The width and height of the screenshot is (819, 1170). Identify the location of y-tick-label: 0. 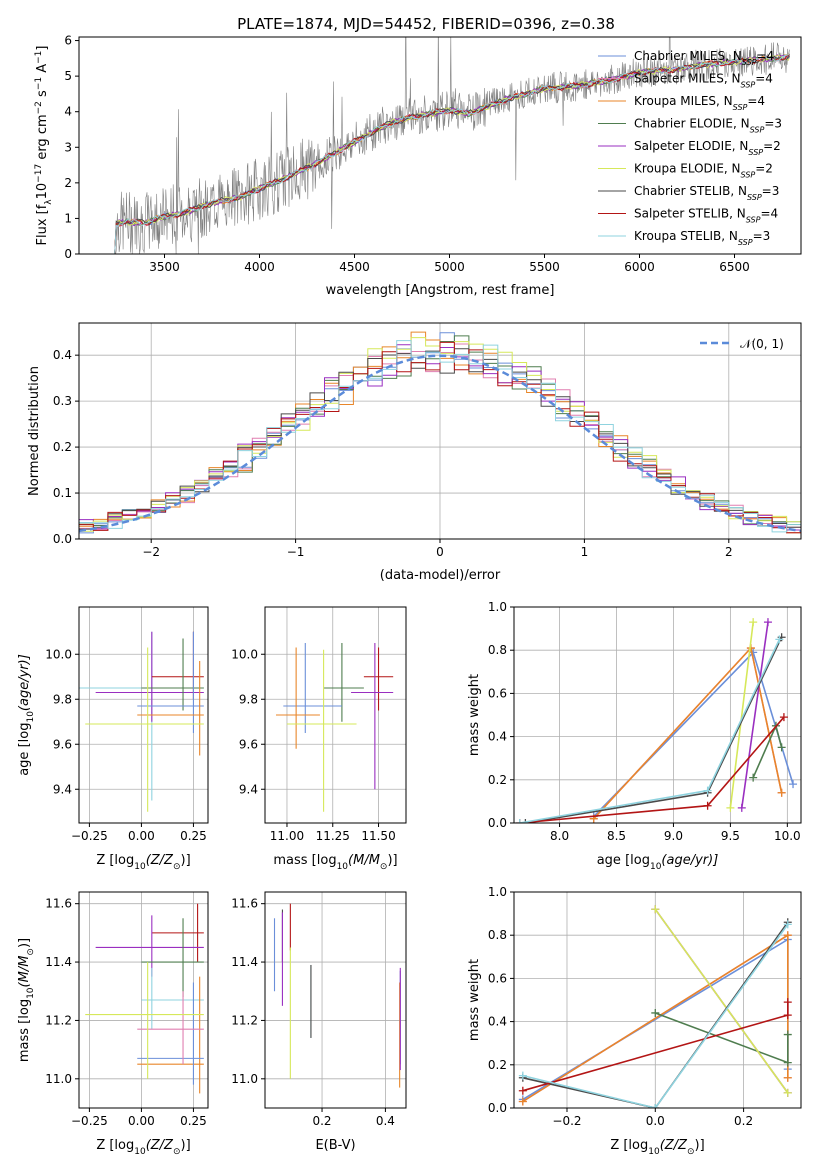
(68, 254).